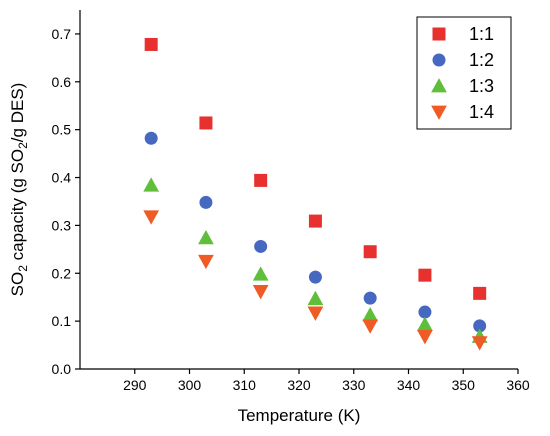 Image resolution: width=550 pixels, height=436 pixels. Describe the element at coordinates (481, 34) in the screenshot. I see `legend-label: 1:1` at that location.